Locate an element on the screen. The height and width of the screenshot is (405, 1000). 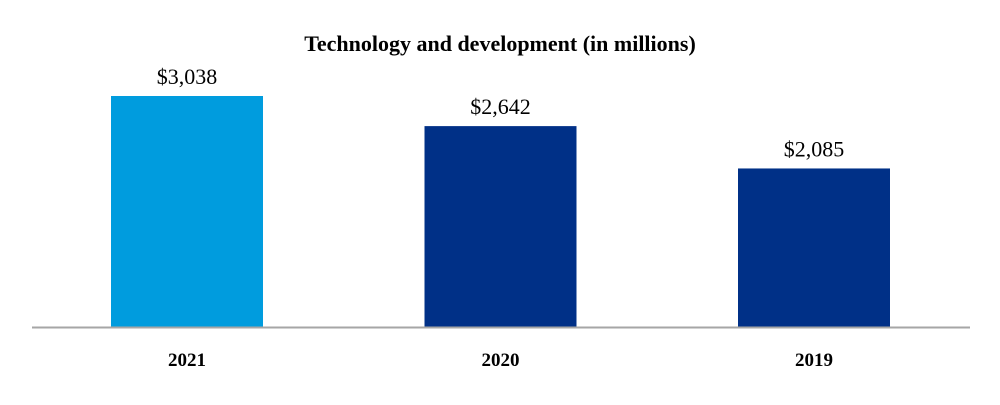
data-label: $2,642 is located at coordinates (500, 106).